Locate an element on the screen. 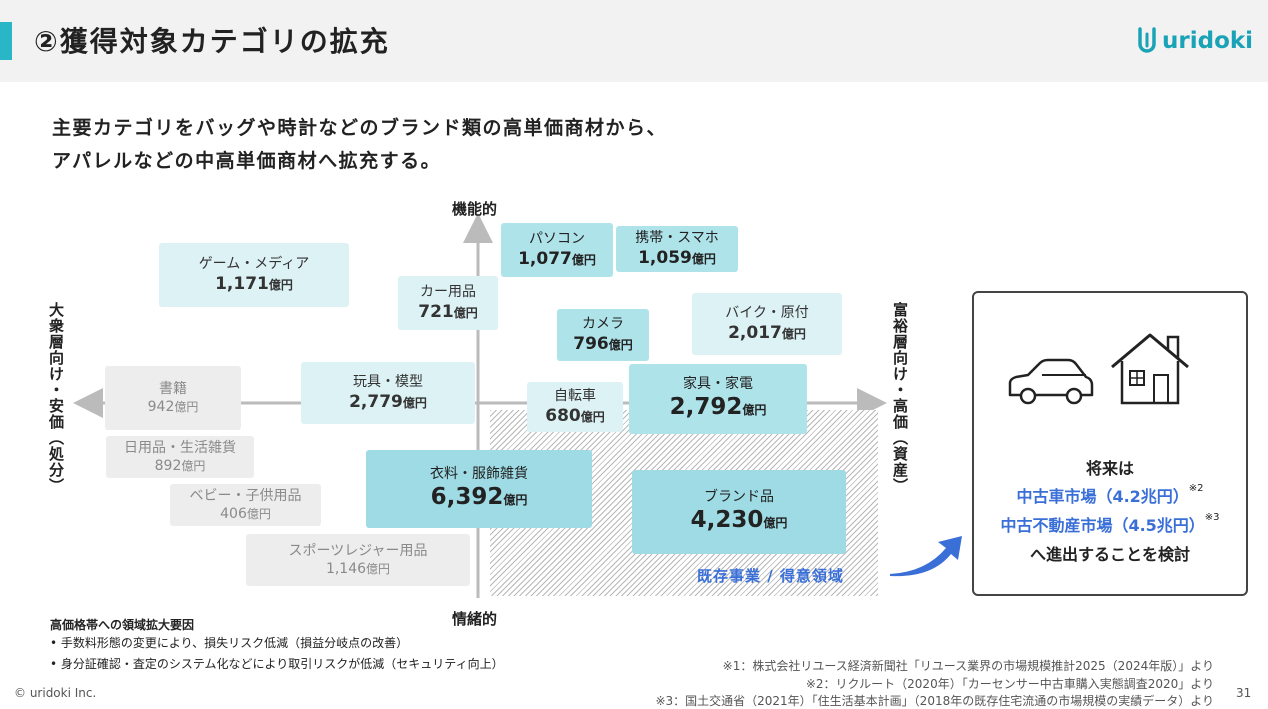  category-value: 1,146 is located at coordinates (346, 569).